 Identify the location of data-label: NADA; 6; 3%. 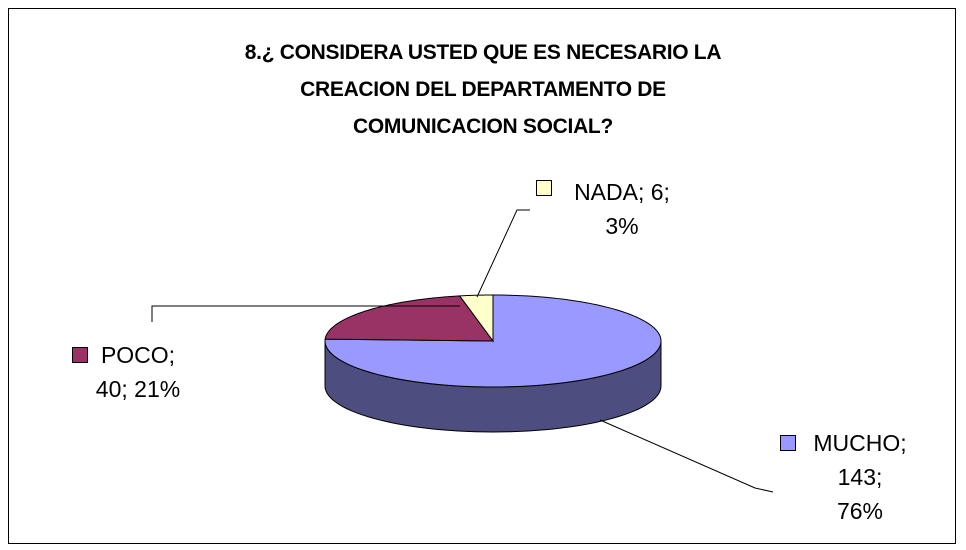
(622, 209).